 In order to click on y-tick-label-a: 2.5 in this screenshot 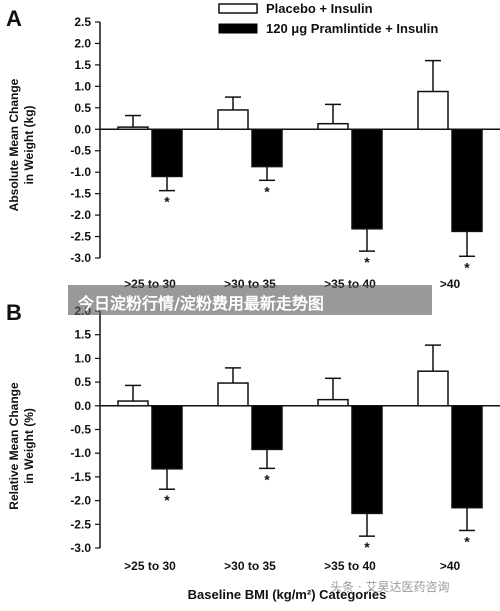, I will do `click(82, 22)`.